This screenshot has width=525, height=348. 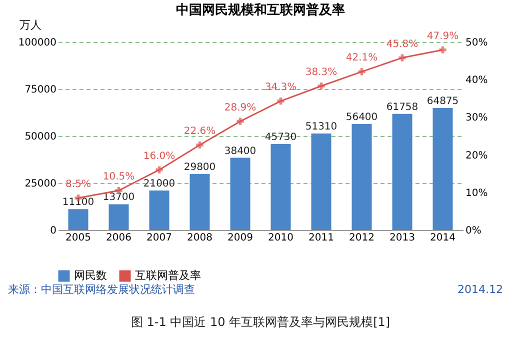 What do you see at coordinates (477, 193) in the screenshot?
I see `y2-tick-label: 10%` at bounding box center [477, 193].